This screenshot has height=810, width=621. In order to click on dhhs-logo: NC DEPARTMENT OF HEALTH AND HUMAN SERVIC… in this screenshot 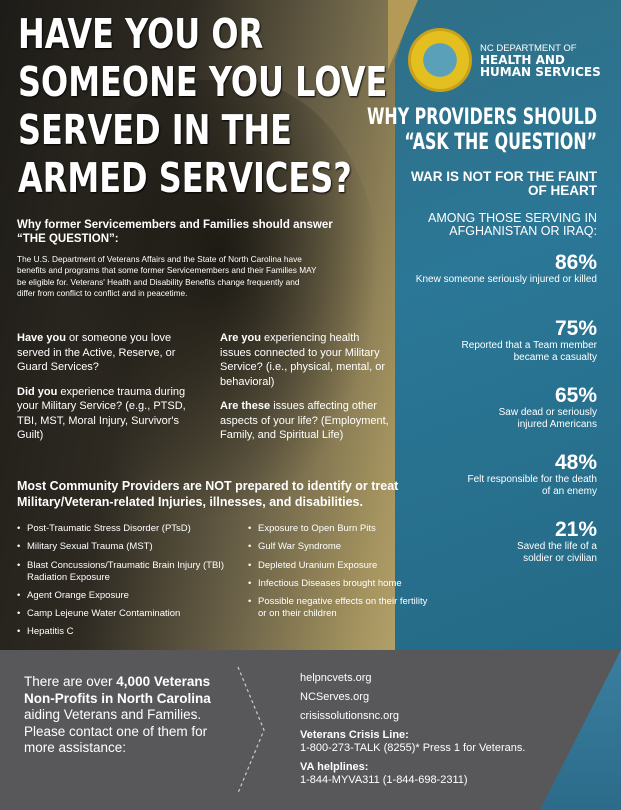, I will do `click(504, 60)`.